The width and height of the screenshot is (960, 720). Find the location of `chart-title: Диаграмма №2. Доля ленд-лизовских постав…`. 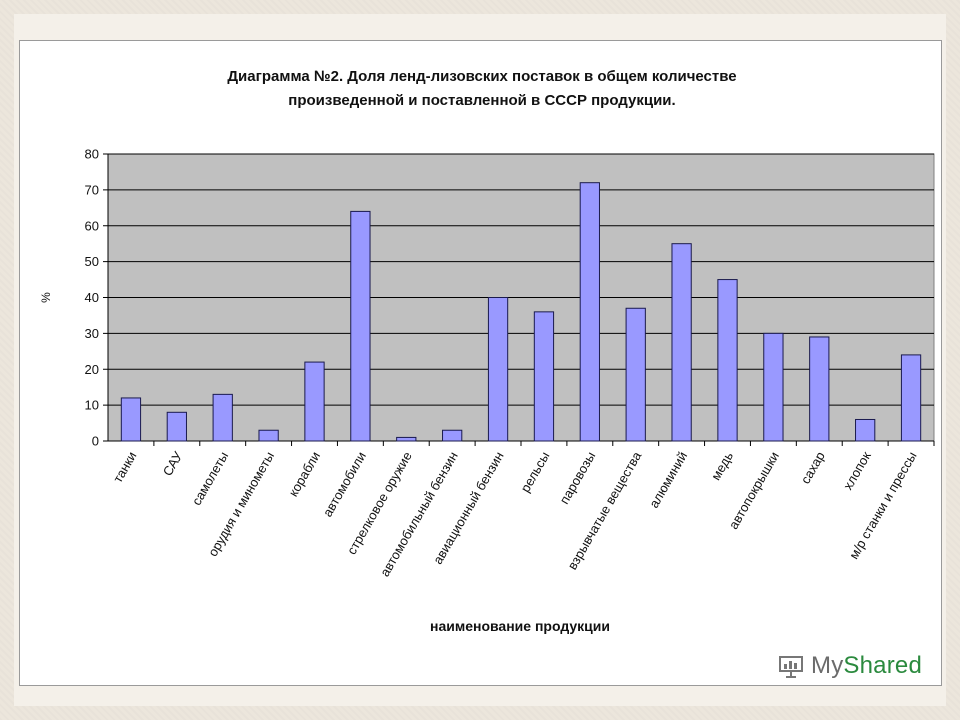

chart-title: Диаграмма №2. Доля ленд-лизовских постав… is located at coordinates (481, 88).